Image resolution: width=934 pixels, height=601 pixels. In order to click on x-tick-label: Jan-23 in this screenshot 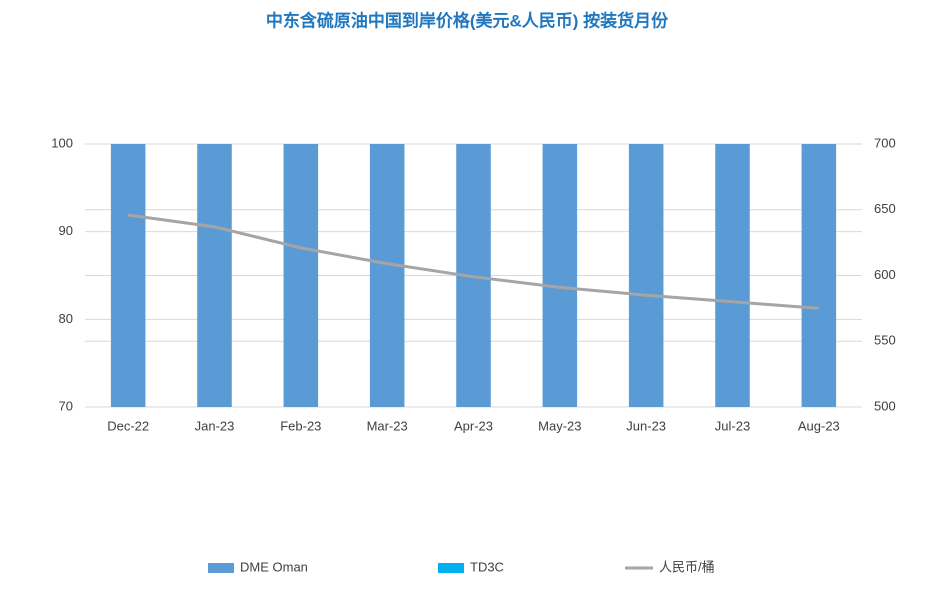, I will do `click(215, 425)`.